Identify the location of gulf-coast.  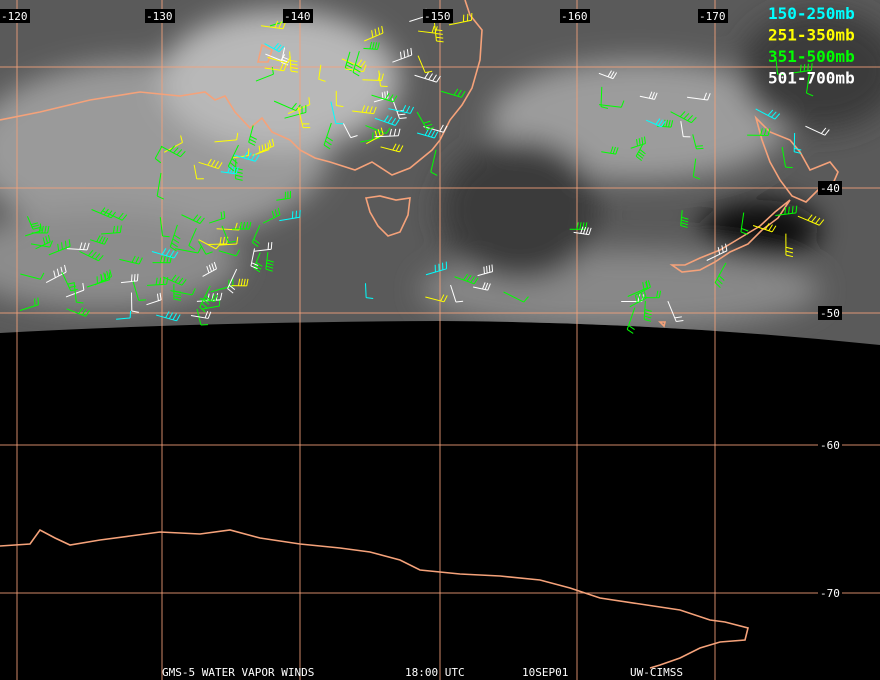
(264, 53).